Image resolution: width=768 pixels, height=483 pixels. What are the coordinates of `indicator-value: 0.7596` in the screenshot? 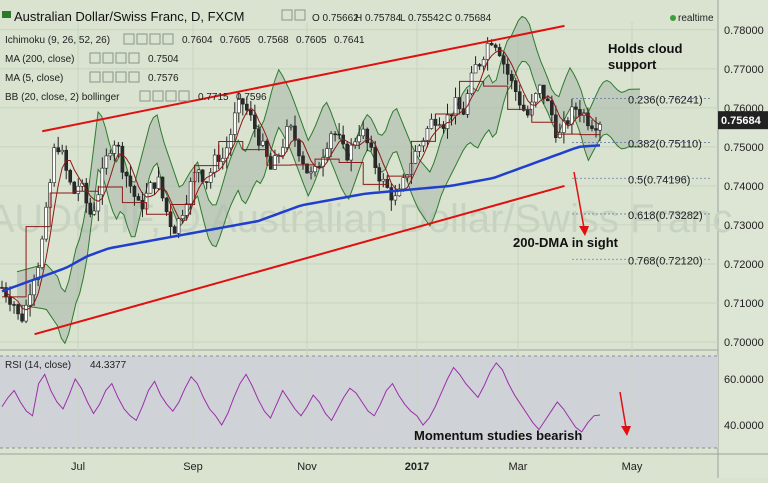 It's located at (251, 97).